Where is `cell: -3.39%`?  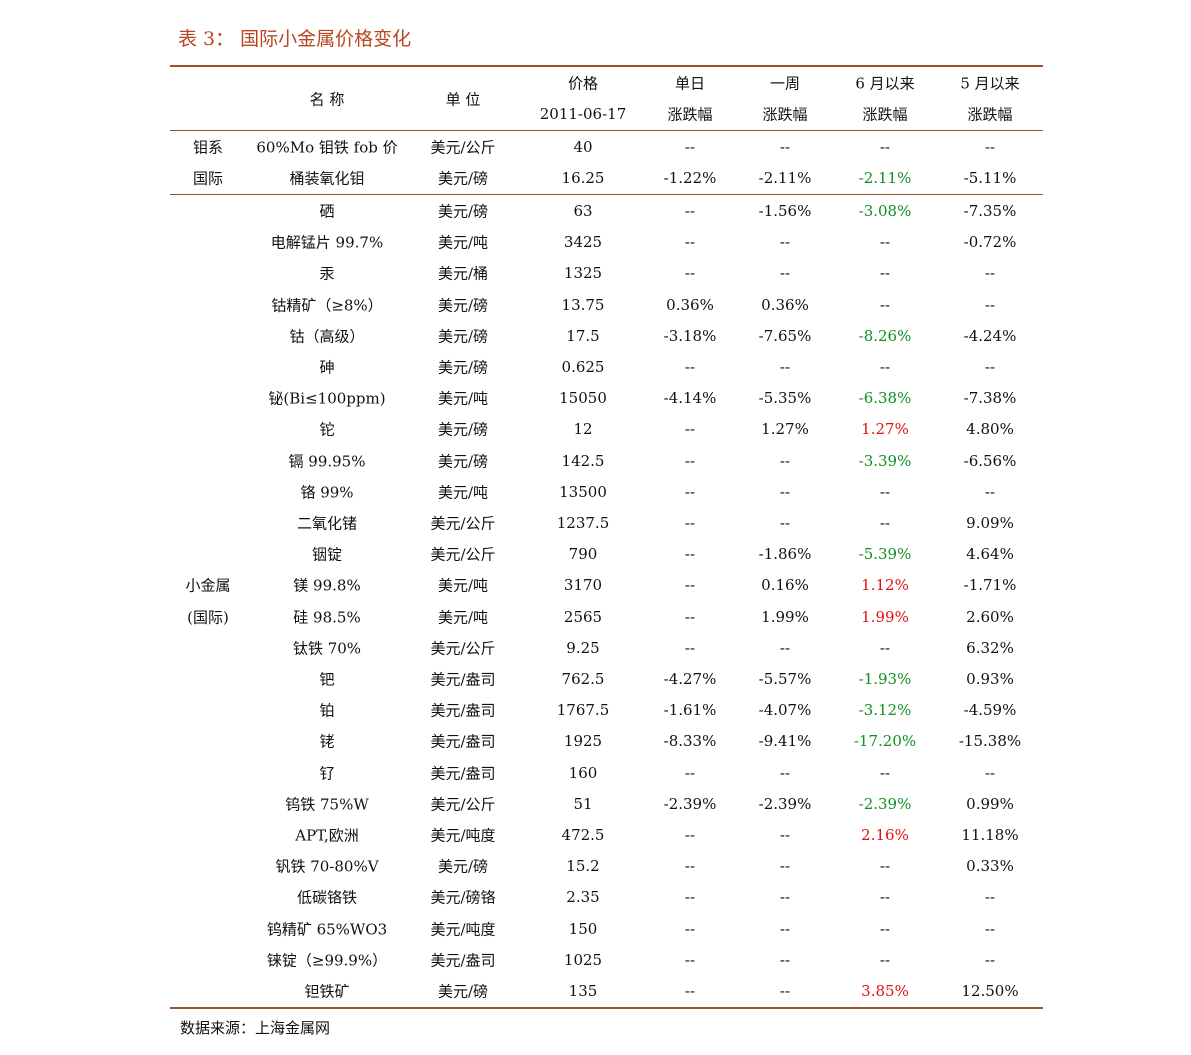
cell: -3.39% is located at coordinates (885, 460).